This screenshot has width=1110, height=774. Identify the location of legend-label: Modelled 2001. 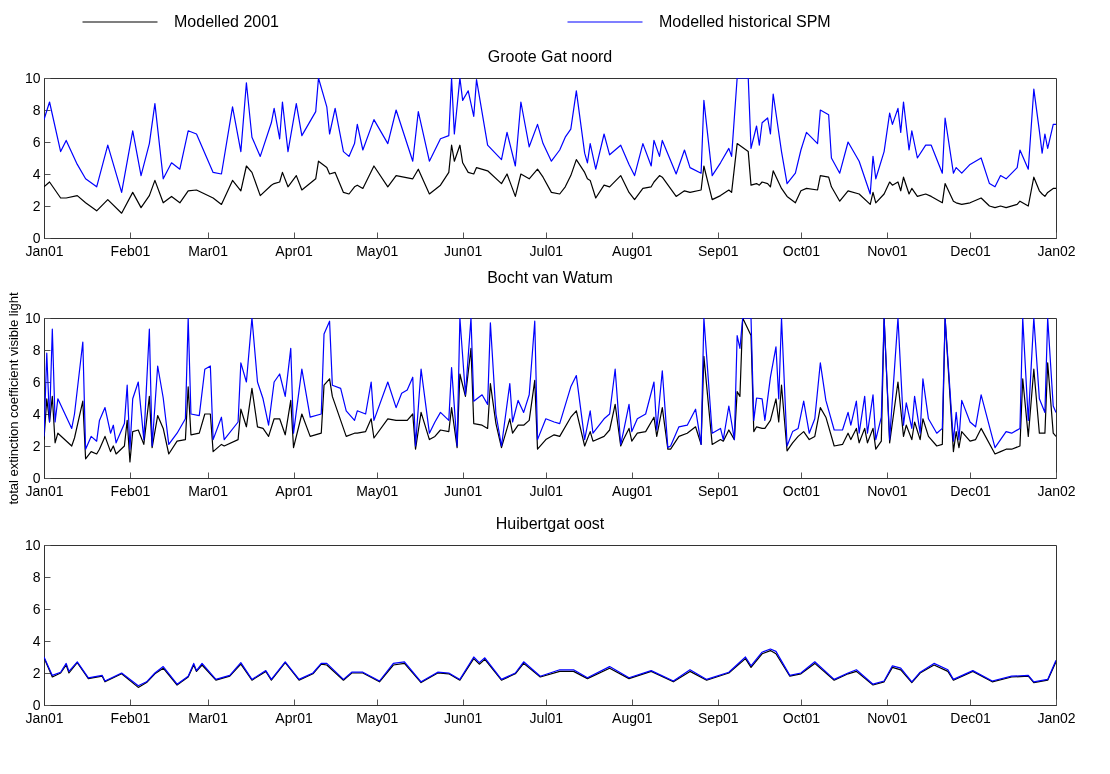
(227, 21).